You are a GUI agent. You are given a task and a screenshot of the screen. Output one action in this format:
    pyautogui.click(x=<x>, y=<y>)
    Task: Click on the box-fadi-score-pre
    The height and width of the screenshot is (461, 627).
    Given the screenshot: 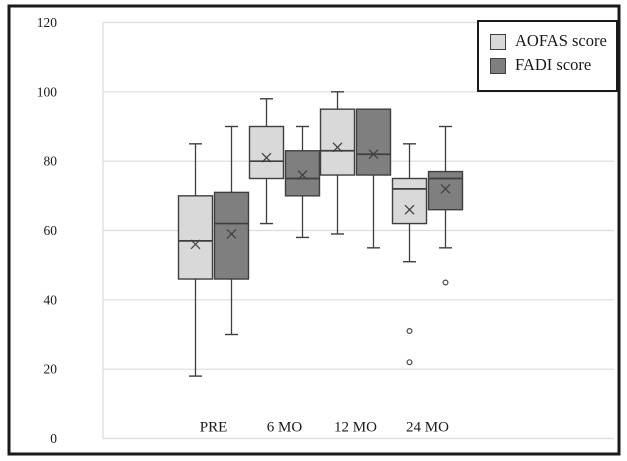 What is the action you would take?
    pyautogui.click(x=231, y=230)
    